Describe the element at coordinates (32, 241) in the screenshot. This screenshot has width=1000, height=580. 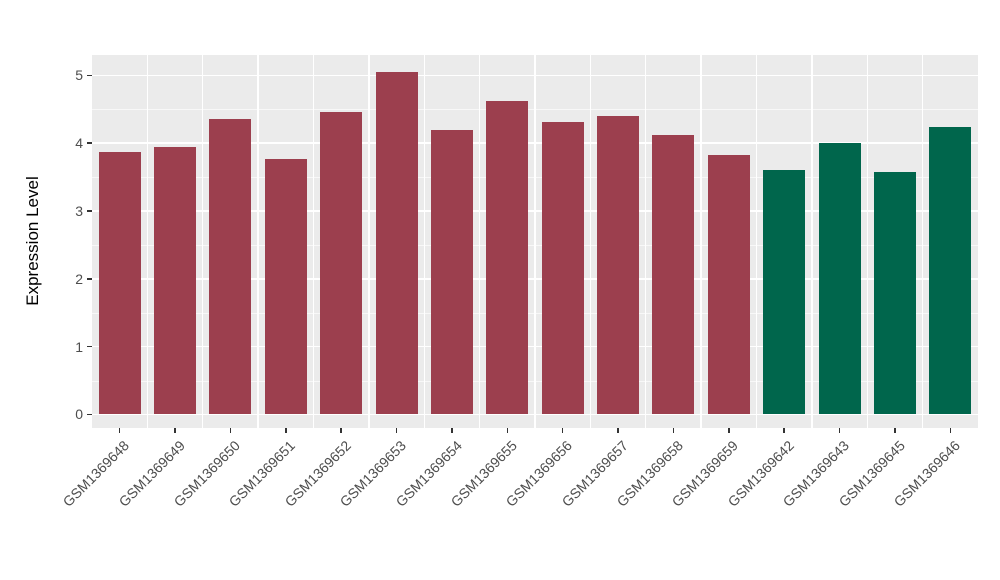
I see `y-axis-title: Expression Level` at that location.